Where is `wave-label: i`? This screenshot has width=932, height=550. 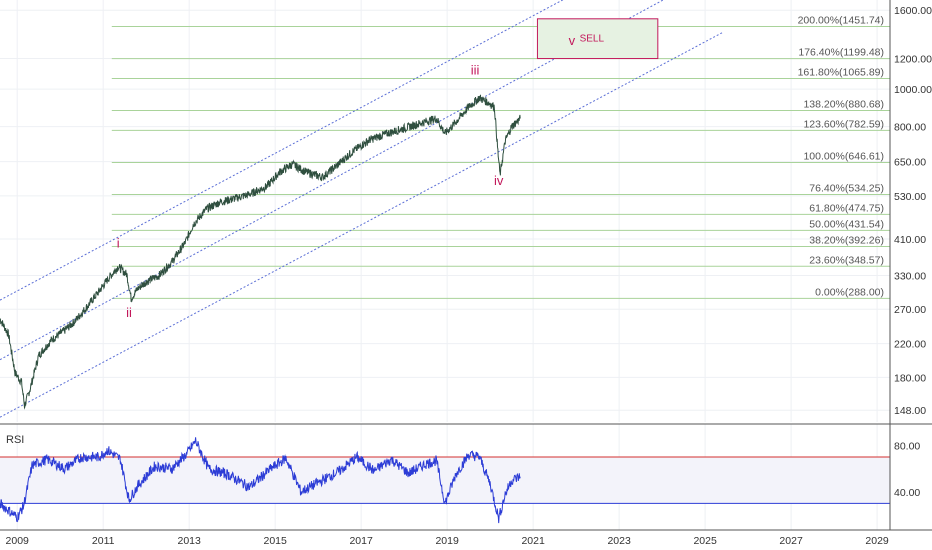
wave-label: i is located at coordinates (118, 242).